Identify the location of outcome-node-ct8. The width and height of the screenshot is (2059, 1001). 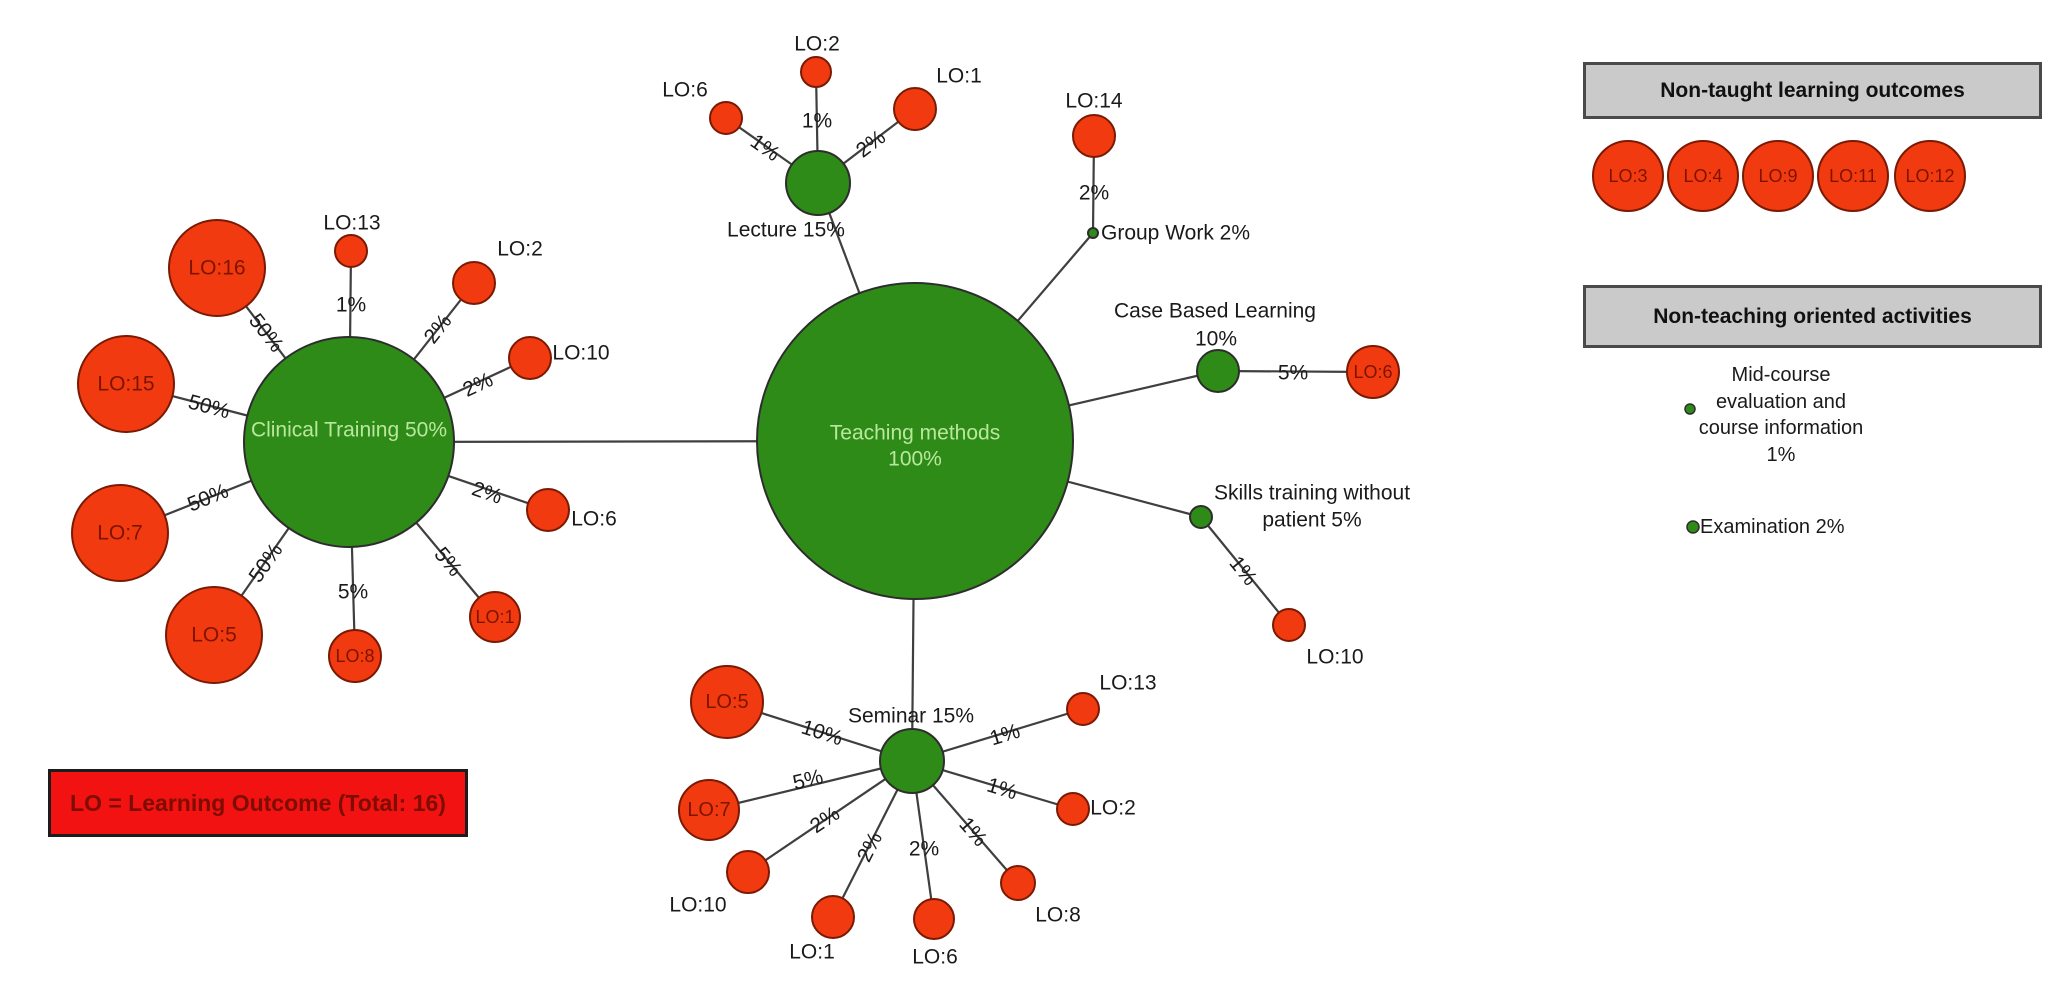
(355, 656).